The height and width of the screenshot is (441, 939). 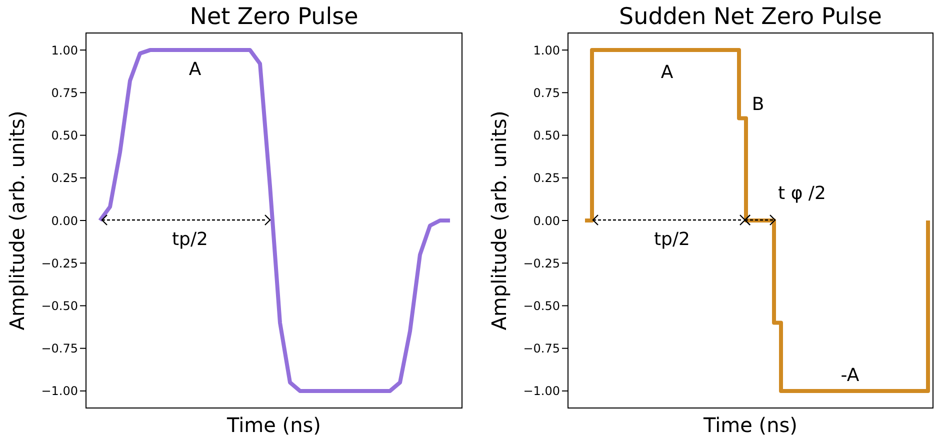 What do you see at coordinates (750, 17) in the screenshot?
I see `chart-title: Sudden Net Zero Pulse` at bounding box center [750, 17].